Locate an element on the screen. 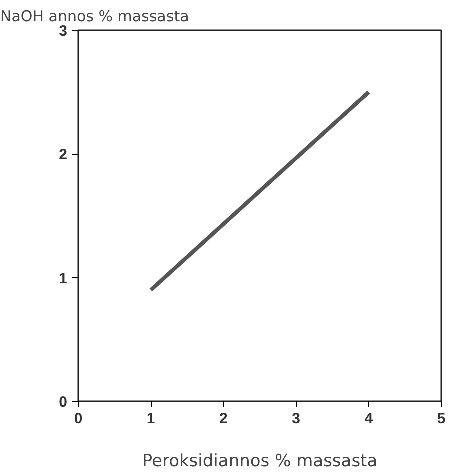 This screenshot has width=453, height=474. y-tick-label: 3 is located at coordinates (63, 31).